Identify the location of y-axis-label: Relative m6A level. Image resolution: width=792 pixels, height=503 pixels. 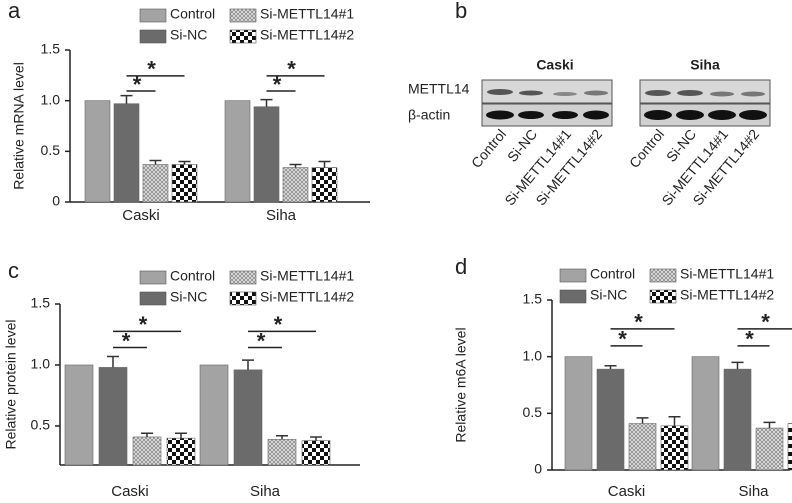
(461, 384).